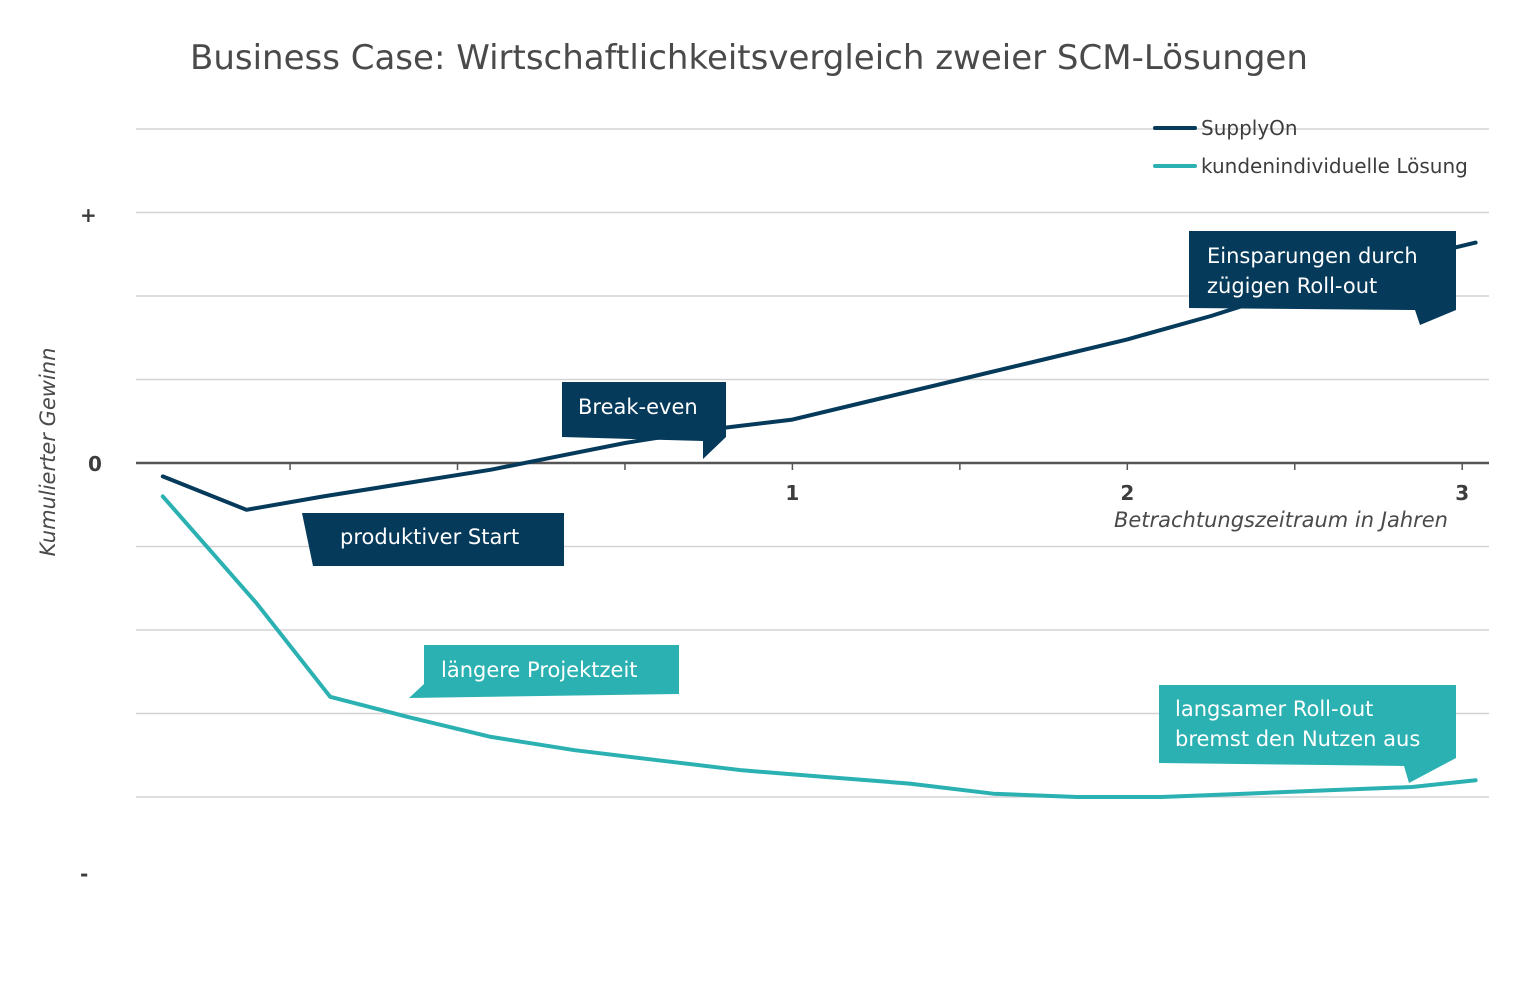 Image resolution: width=1535 pixels, height=984 pixels. What do you see at coordinates (95, 464) in the screenshot?
I see `y-tick-zero: 0` at bounding box center [95, 464].